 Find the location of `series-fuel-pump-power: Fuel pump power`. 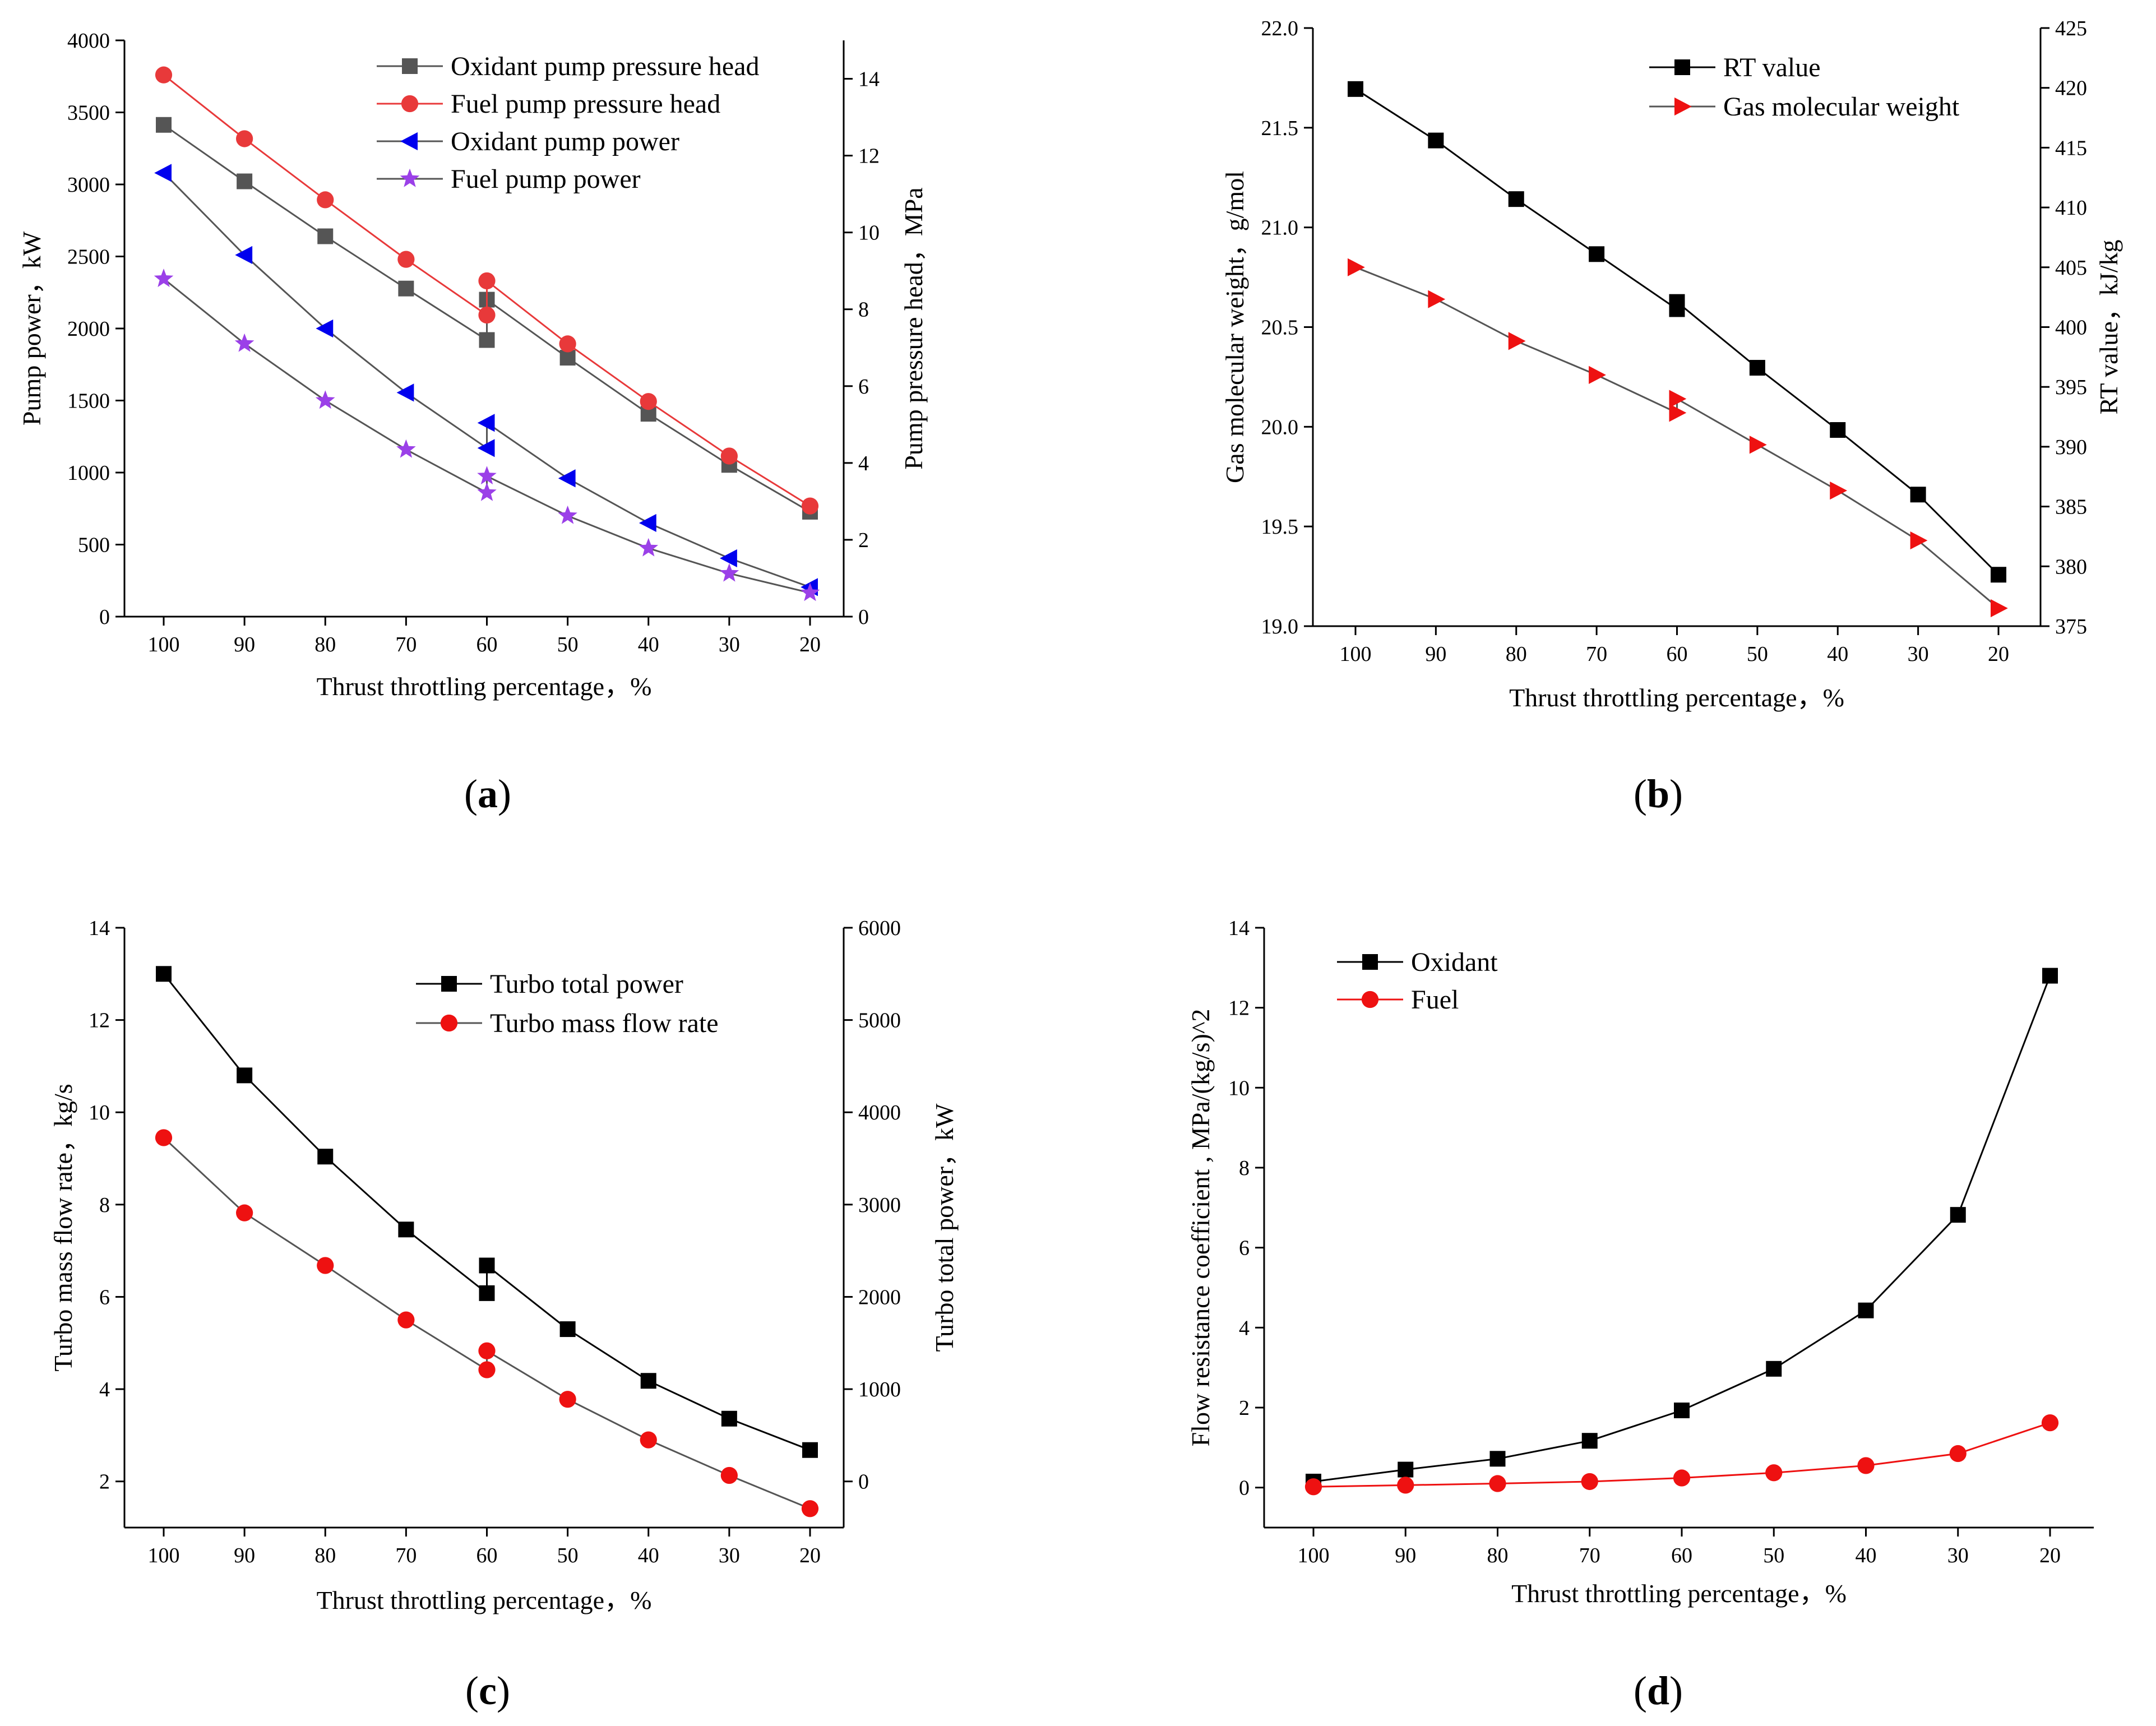

series-fuel-pump-power: Fuel pump power is located at coordinates (487, 382).